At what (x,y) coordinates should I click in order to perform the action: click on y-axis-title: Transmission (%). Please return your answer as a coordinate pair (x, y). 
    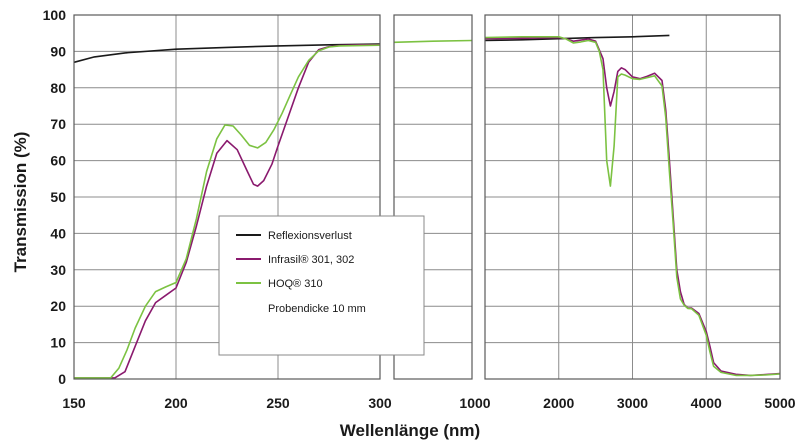
    Looking at the image, I should click on (20, 202).